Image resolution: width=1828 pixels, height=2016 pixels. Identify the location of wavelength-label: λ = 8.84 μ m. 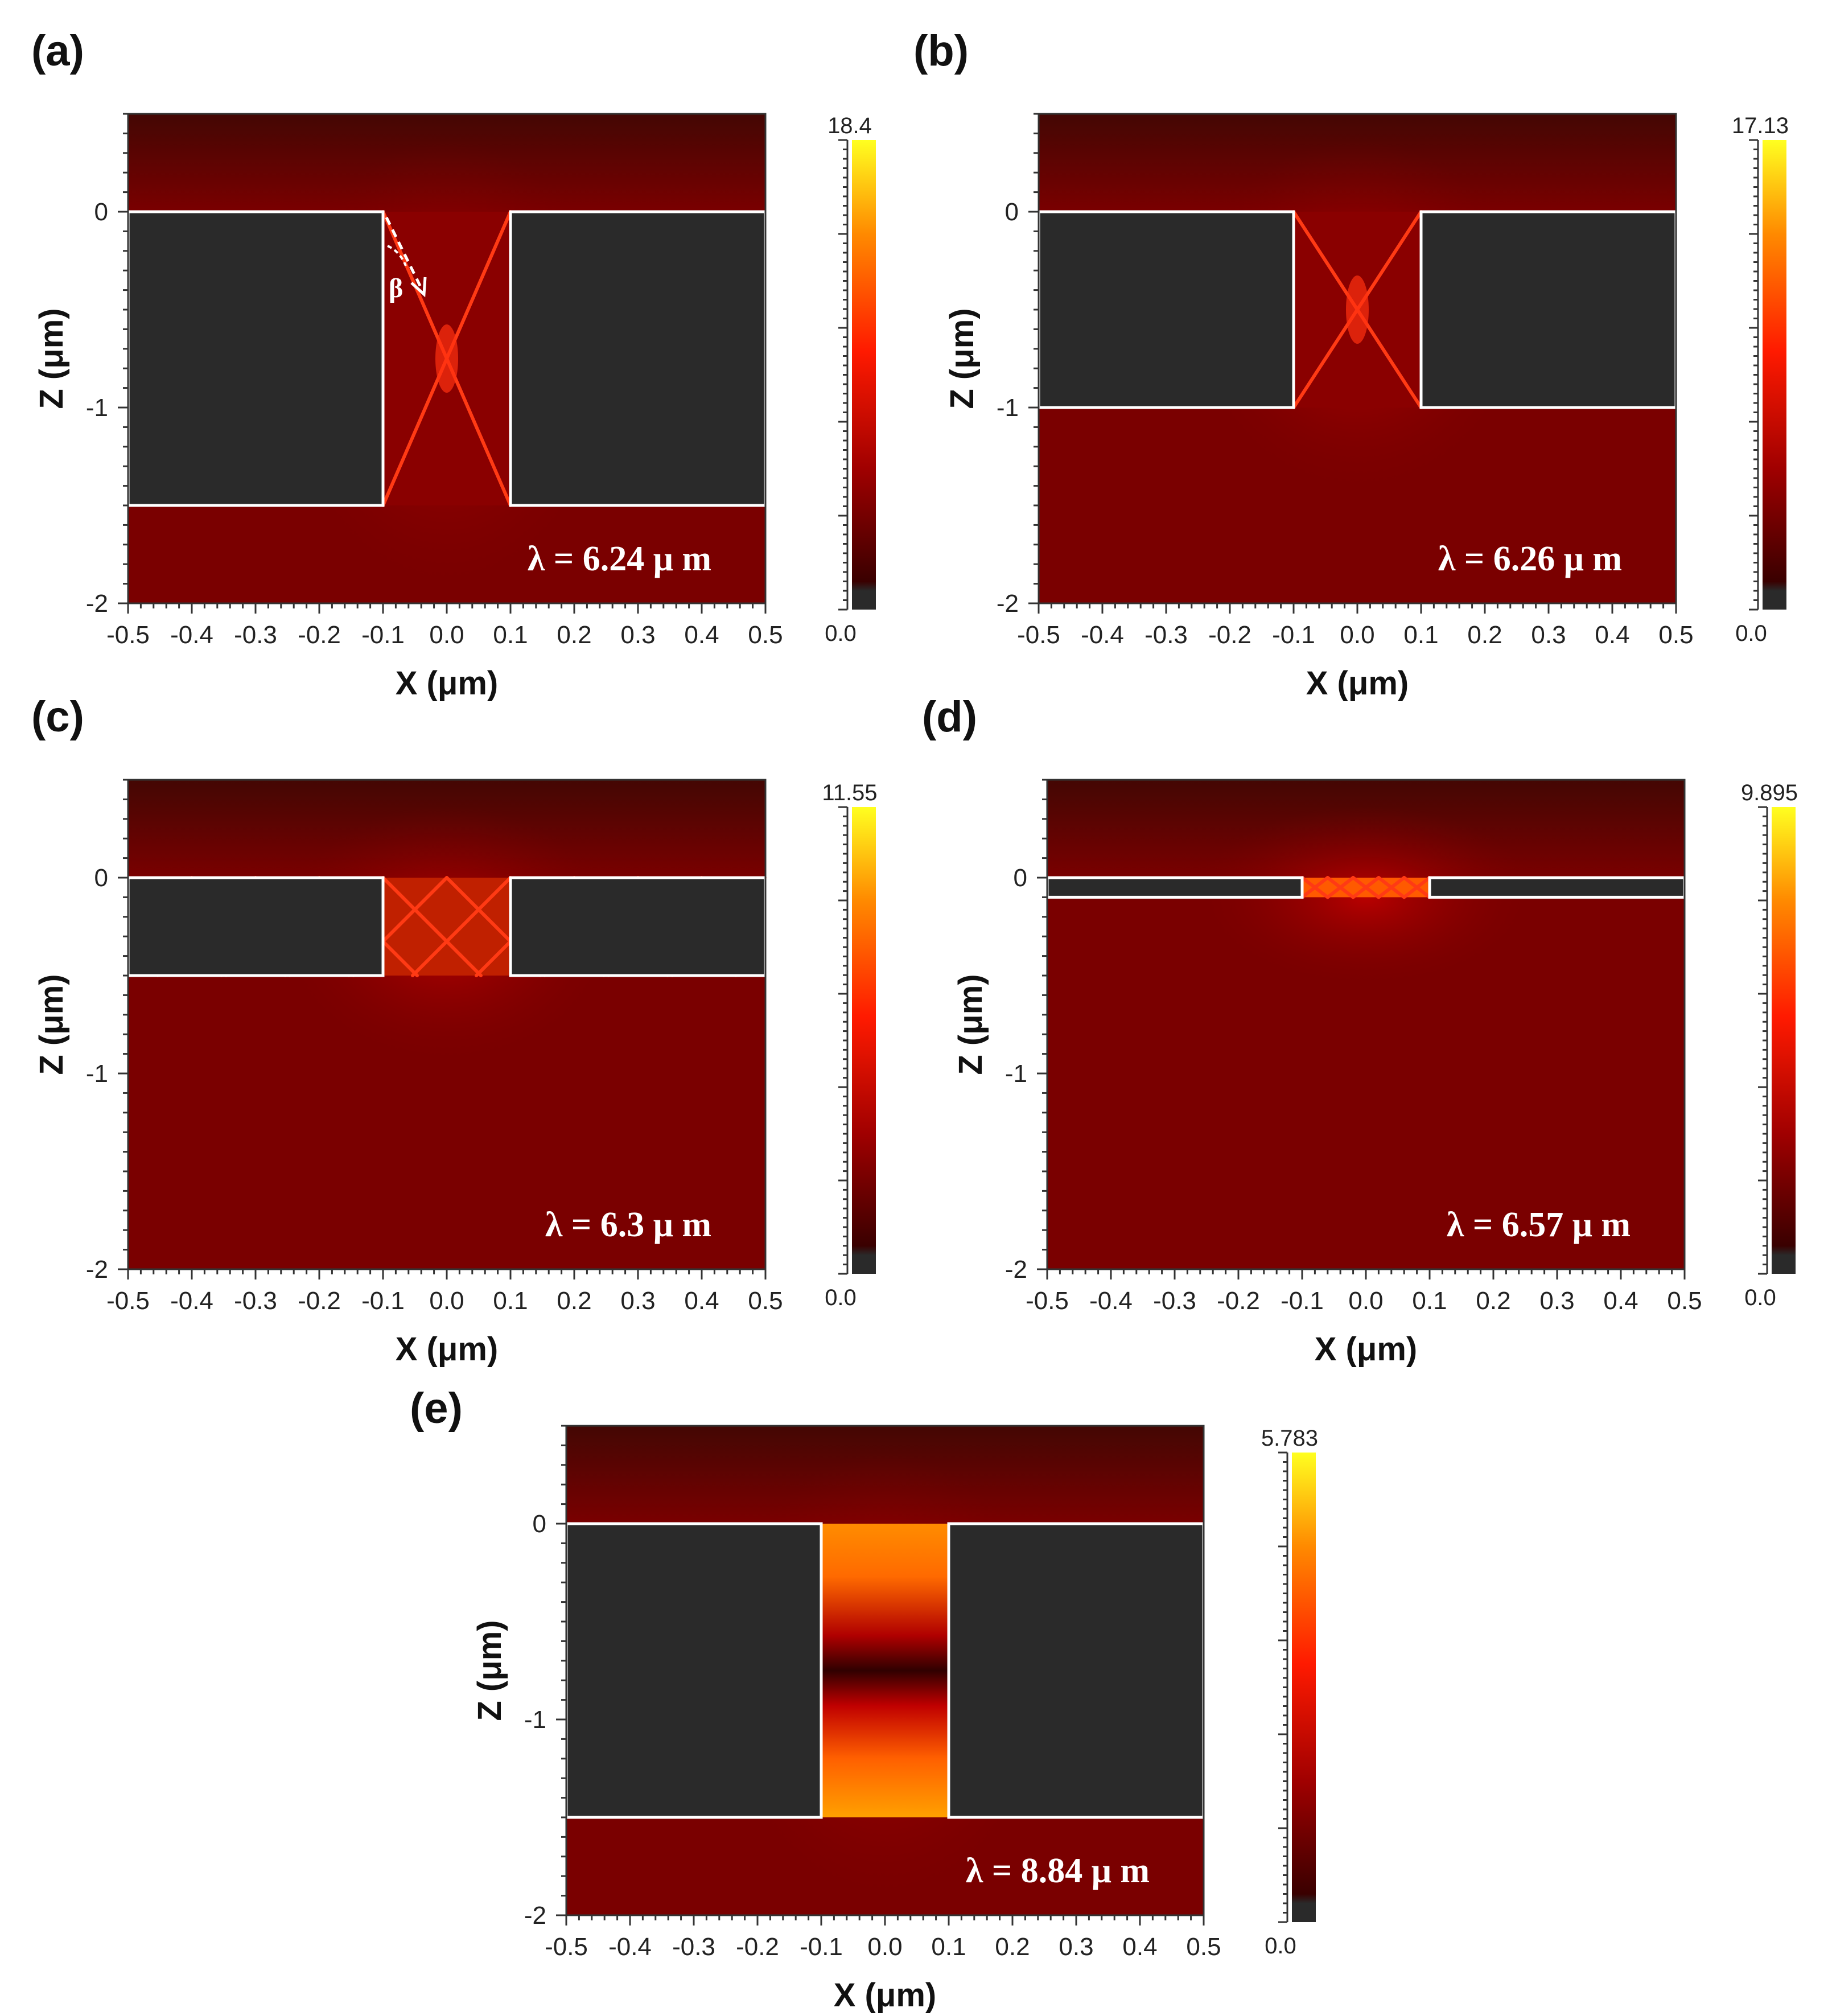
(1058, 1871).